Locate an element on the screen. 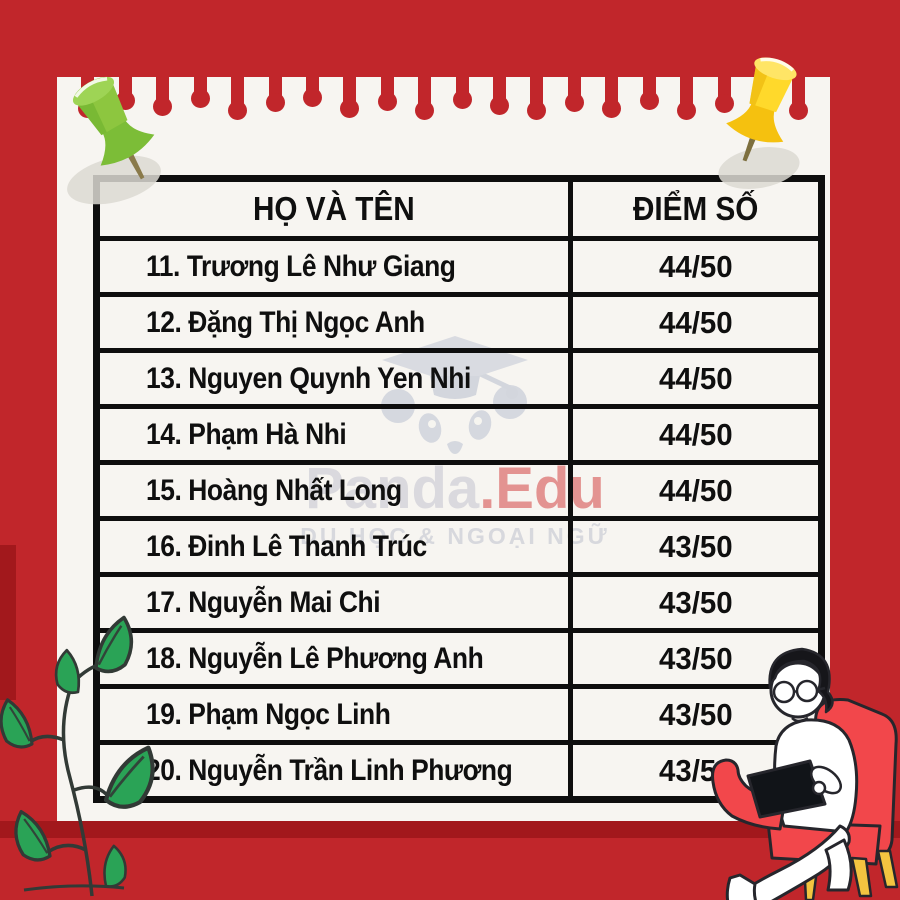  table-row: 15. Hoàng Nhất Long 44/50 is located at coordinates (459, 490).